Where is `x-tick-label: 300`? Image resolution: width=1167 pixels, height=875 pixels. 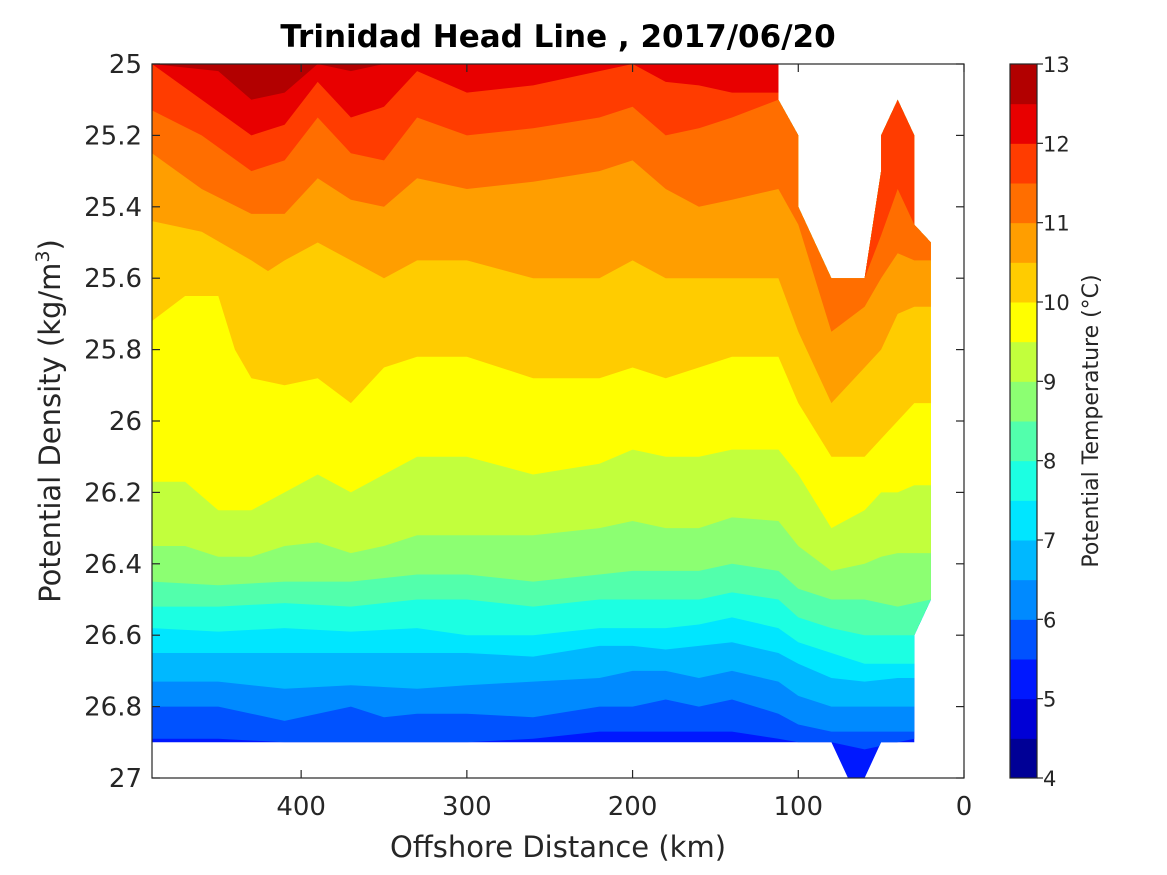
x-tick-label: 300 is located at coordinates (467, 807).